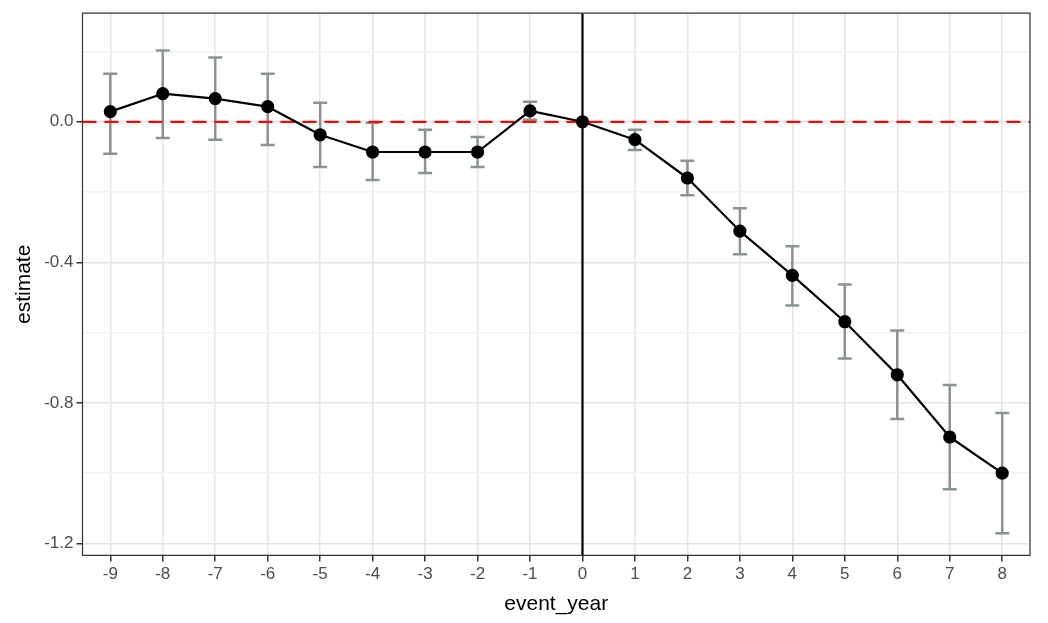  I want to click on x-tick-label: -8, so click(163, 574).